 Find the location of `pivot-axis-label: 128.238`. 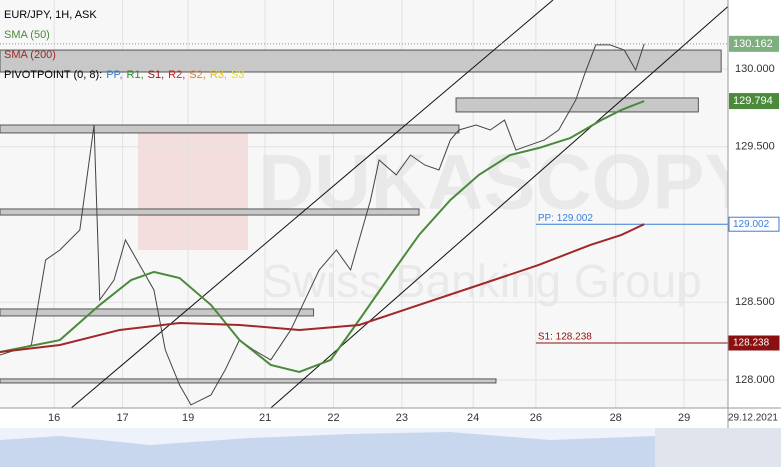

pivot-axis-label: 128.238 is located at coordinates (751, 343).